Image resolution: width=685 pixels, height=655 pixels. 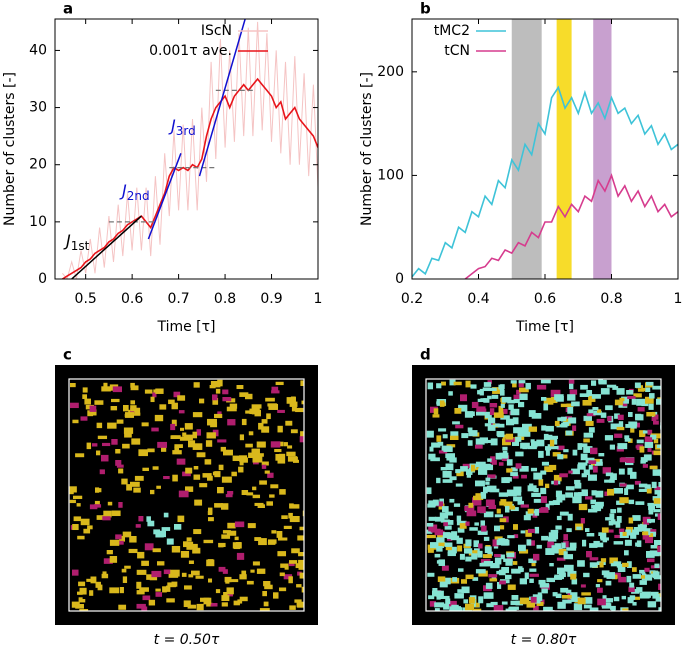 What do you see at coordinates (564, 149) in the screenshot?
I see `band` at bounding box center [564, 149].